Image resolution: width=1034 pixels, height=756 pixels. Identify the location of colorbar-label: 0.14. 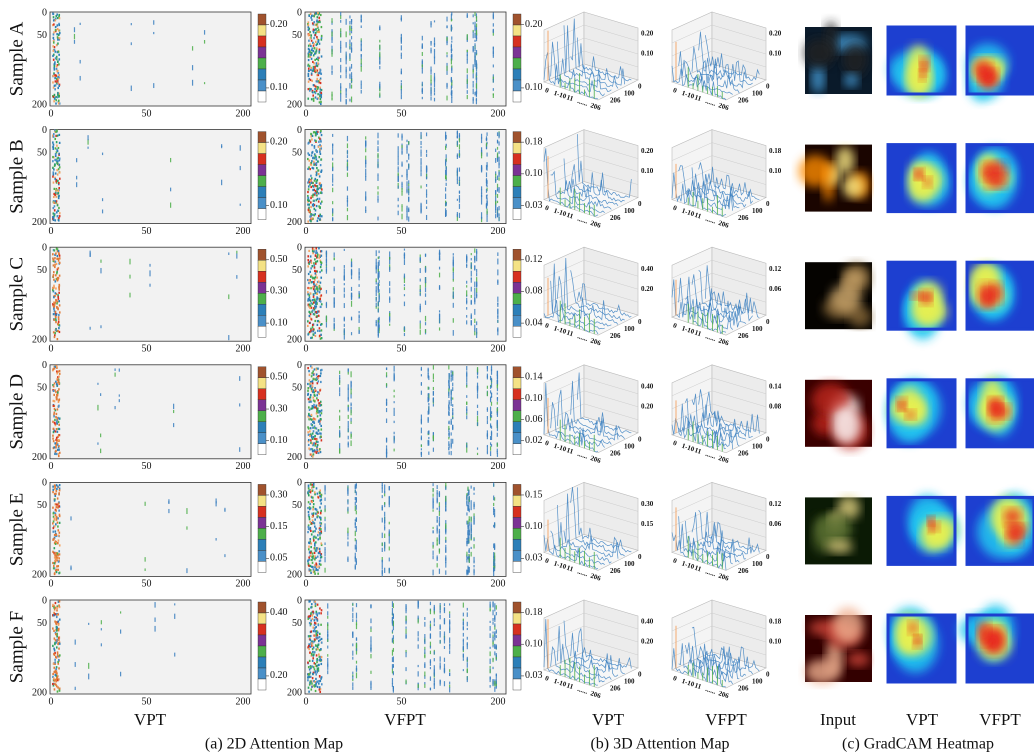
(534, 377).